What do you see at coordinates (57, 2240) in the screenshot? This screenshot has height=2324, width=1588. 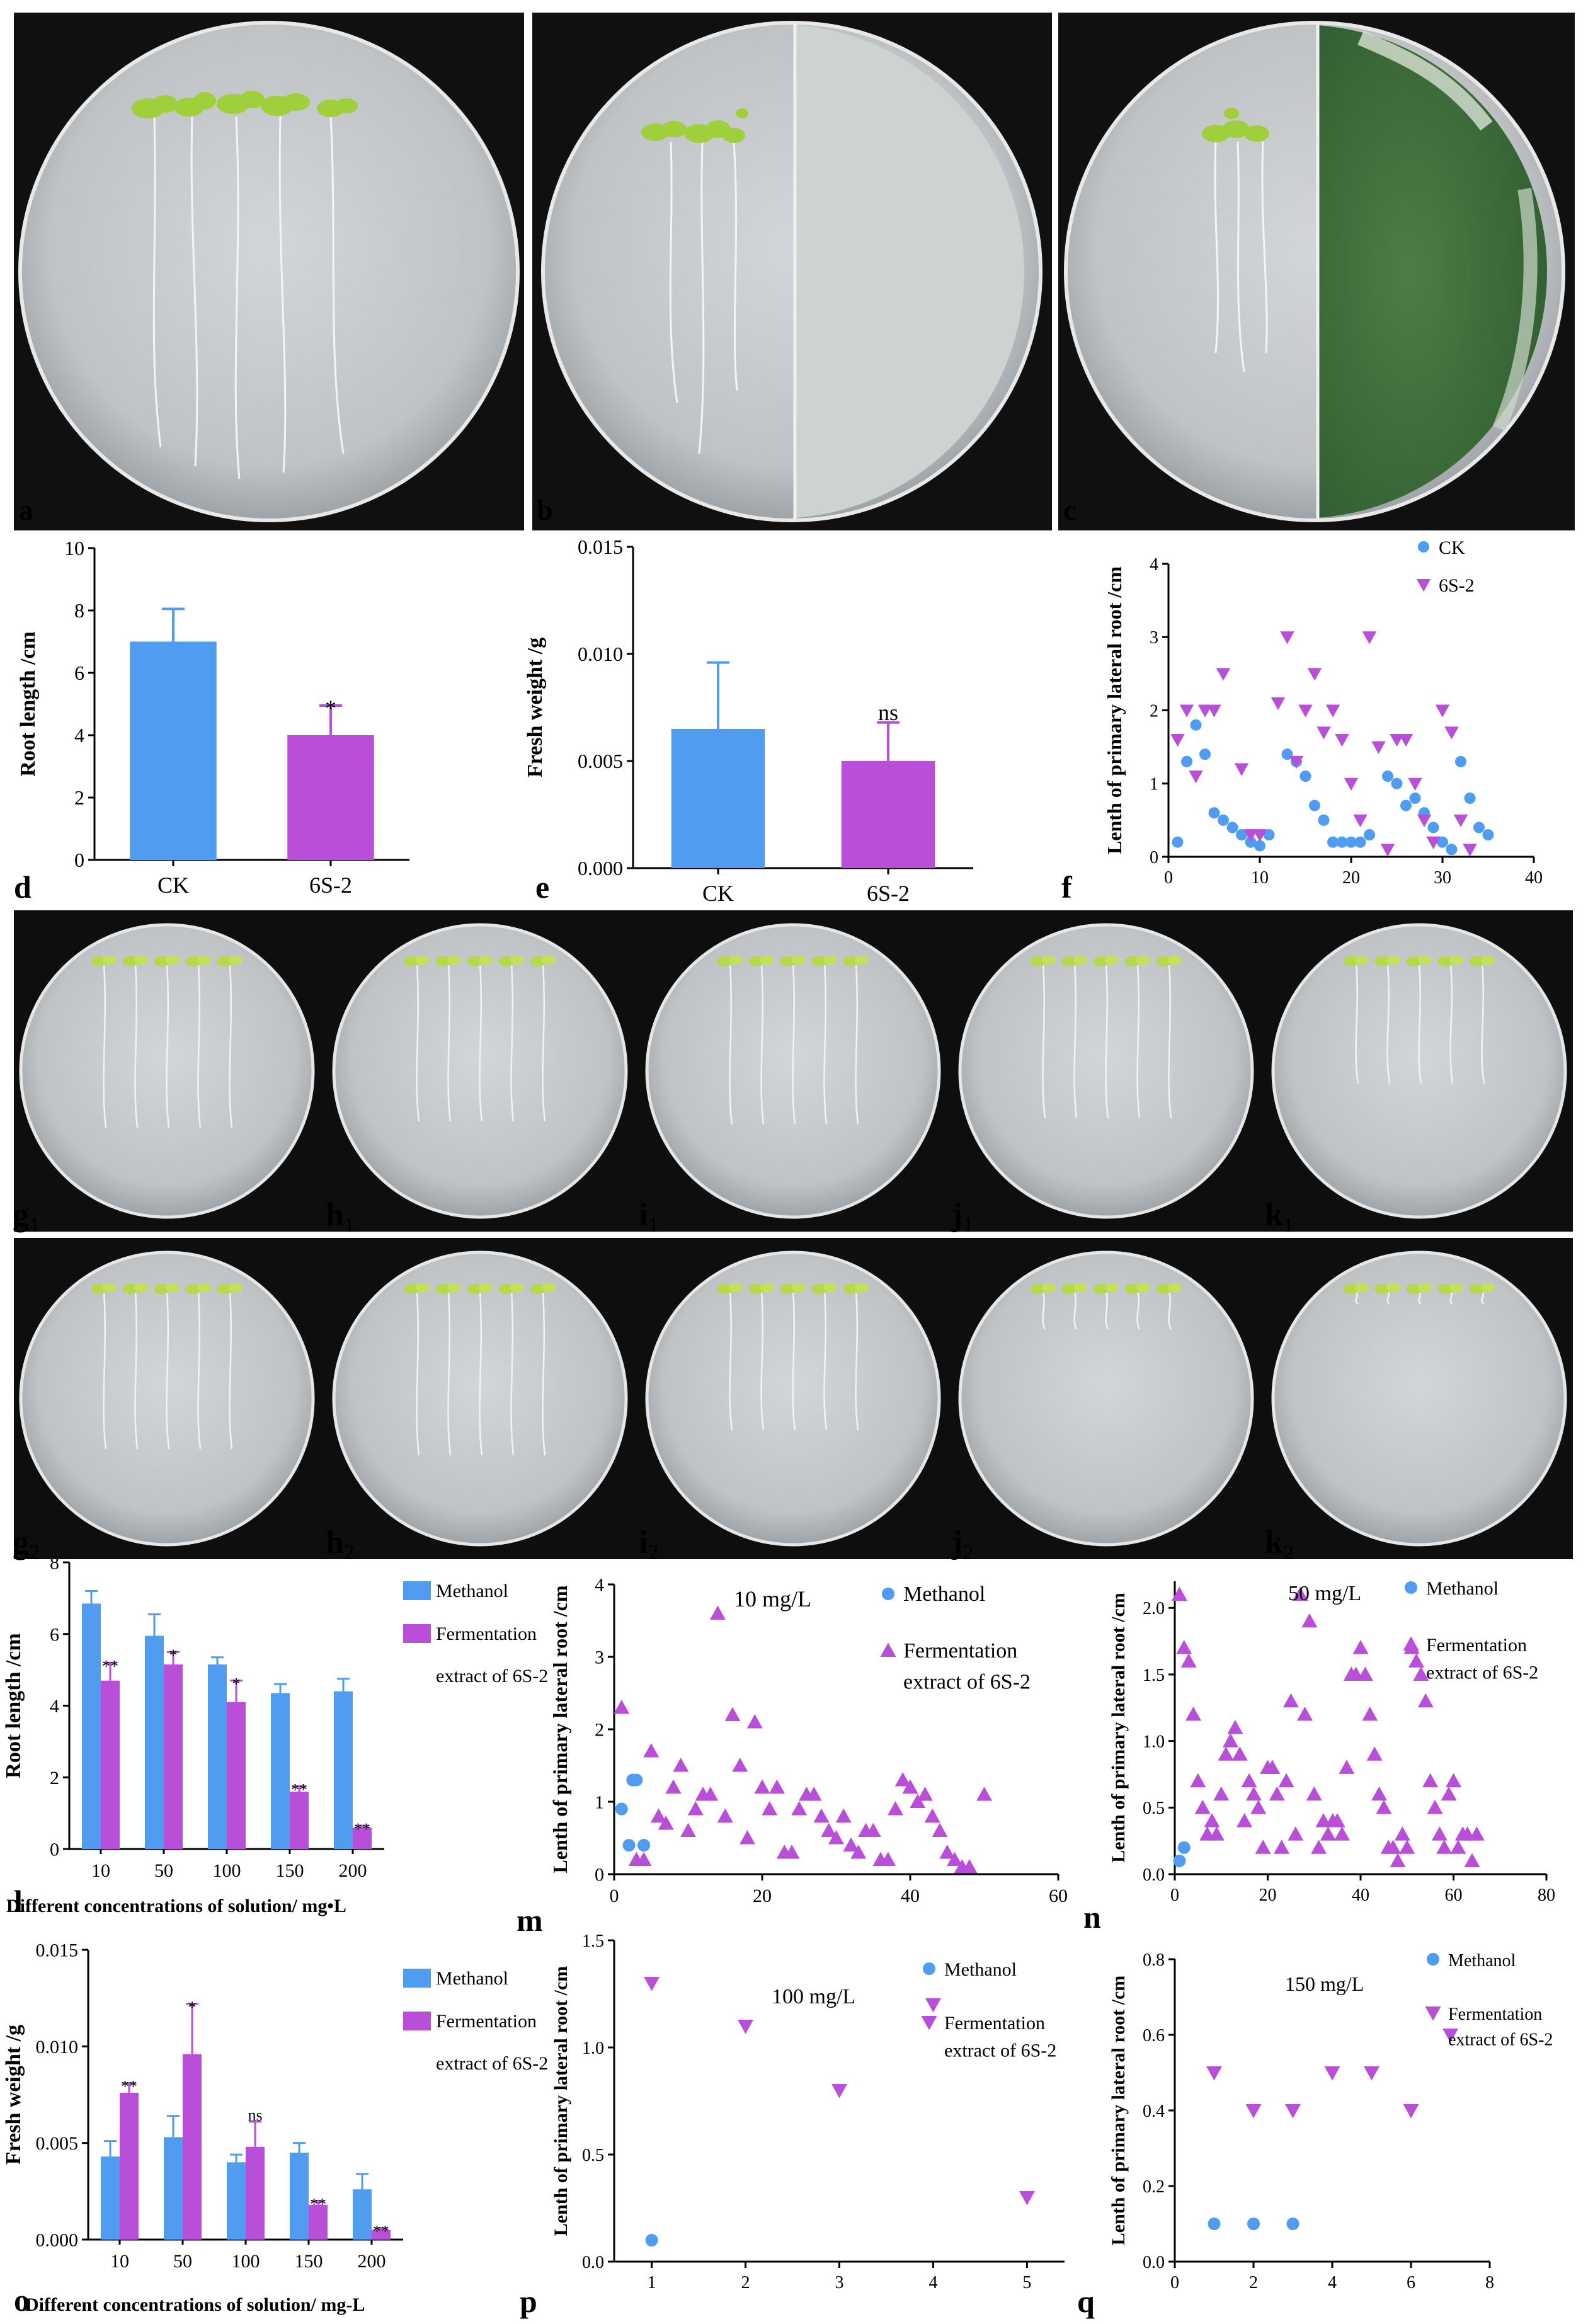 I see `y-tick-label: 0.000` at bounding box center [57, 2240].